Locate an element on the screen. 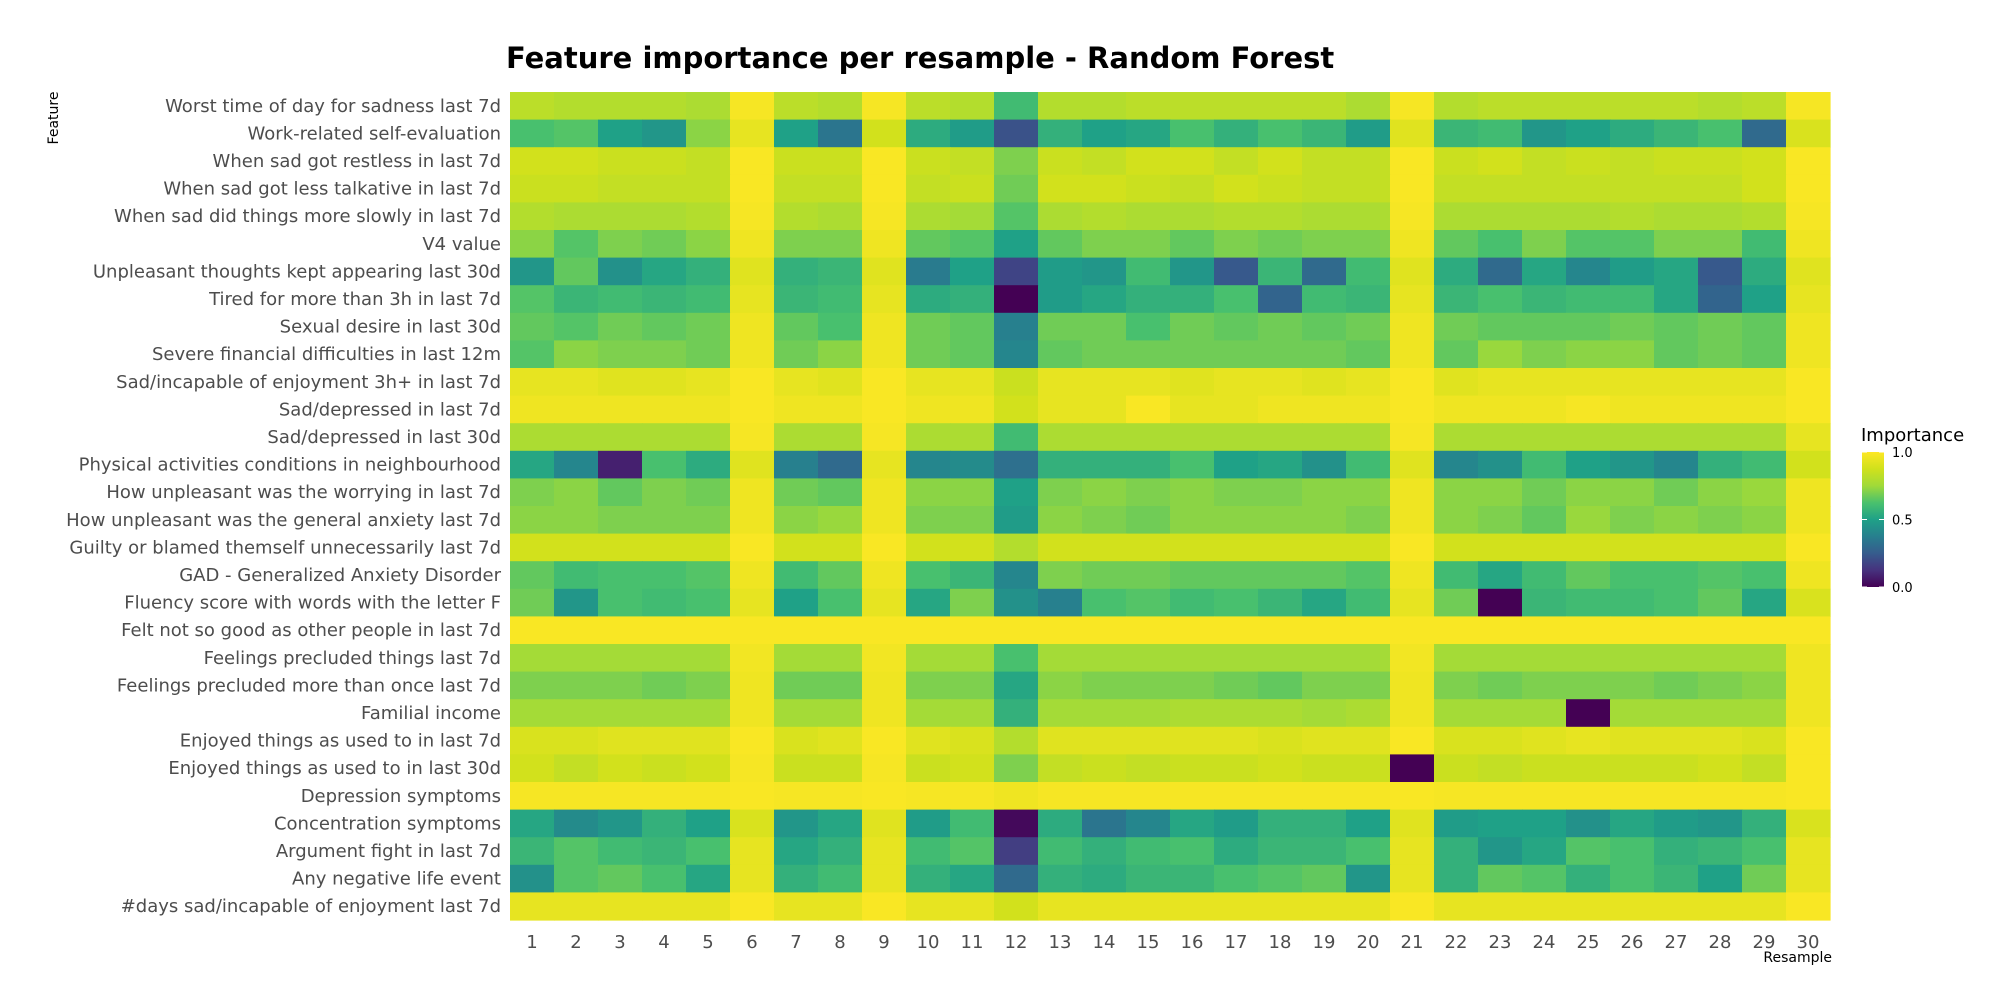 This screenshot has height=1004, width=2004. y-tick-label: GAD - Generalized Anxiety Disorder is located at coordinates (340, 575).